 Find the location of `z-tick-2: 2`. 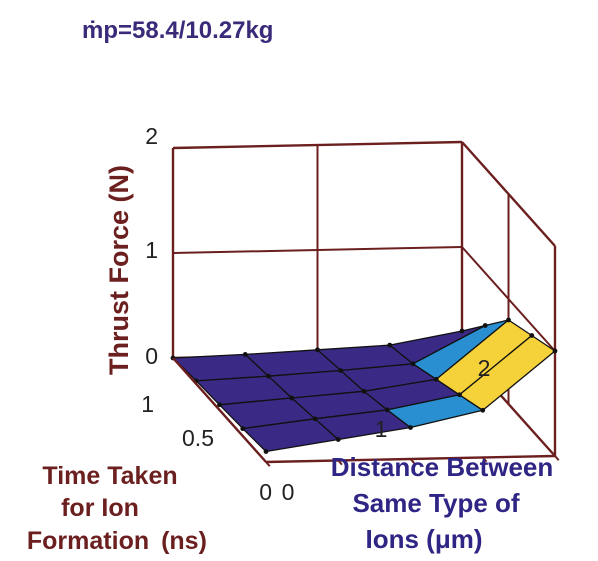

z-tick-2: 2 is located at coordinates (151, 136).